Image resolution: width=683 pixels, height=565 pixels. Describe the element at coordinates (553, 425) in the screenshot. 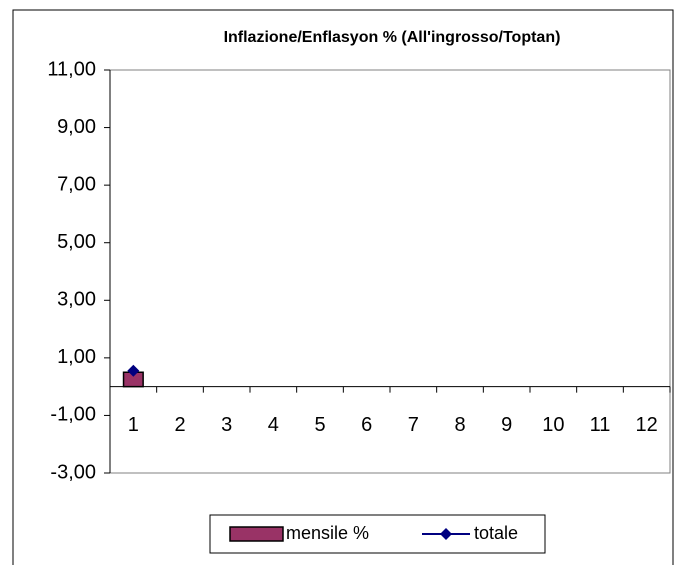

I see `x-tick-label: 10` at that location.